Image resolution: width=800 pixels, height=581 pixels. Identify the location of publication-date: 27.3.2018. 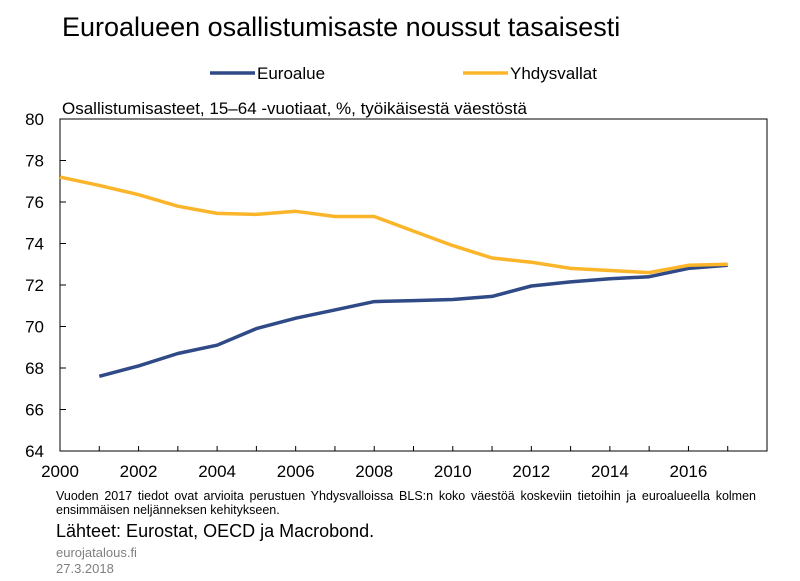
(85, 568).